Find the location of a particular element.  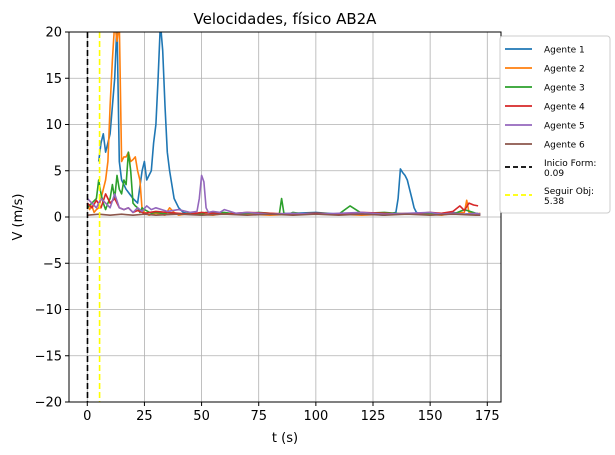

y-tick-label: 20 is located at coordinates (53, 33).